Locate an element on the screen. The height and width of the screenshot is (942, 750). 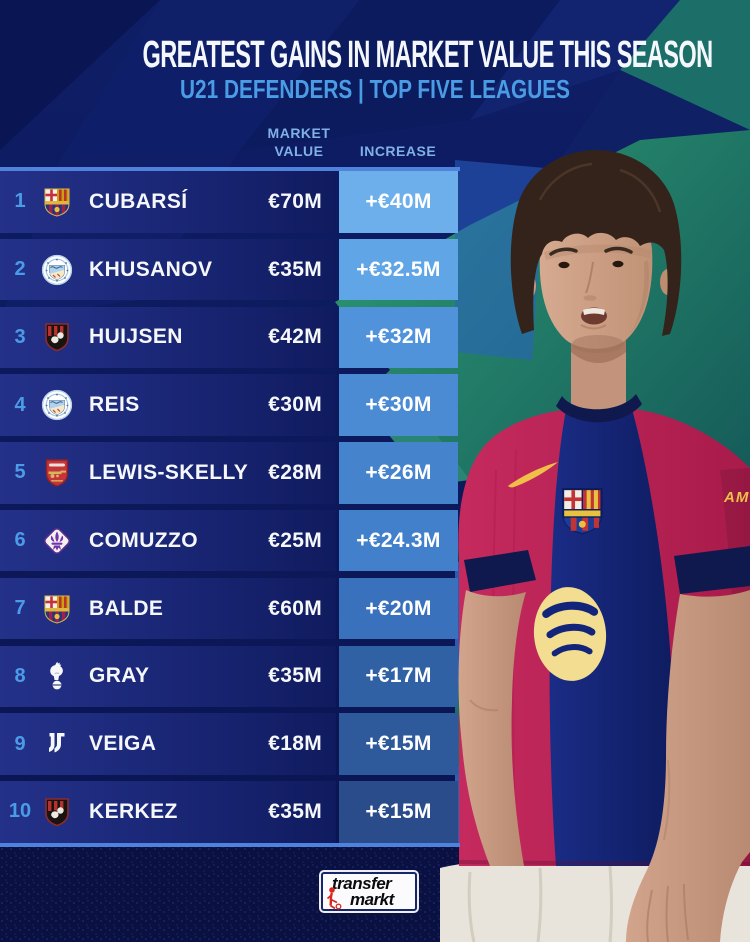
svg-text: AM is located at coordinates (736, 497).